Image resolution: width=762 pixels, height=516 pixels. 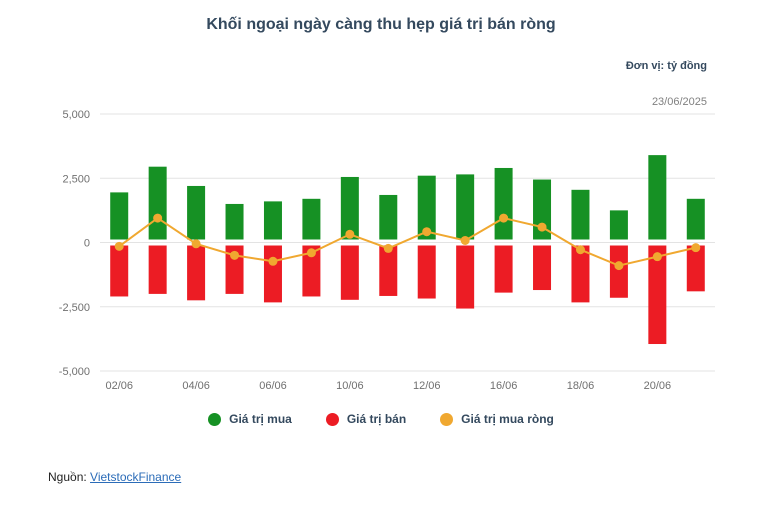 I want to click on source-link: VietstockFinance, so click(x=136, y=477).